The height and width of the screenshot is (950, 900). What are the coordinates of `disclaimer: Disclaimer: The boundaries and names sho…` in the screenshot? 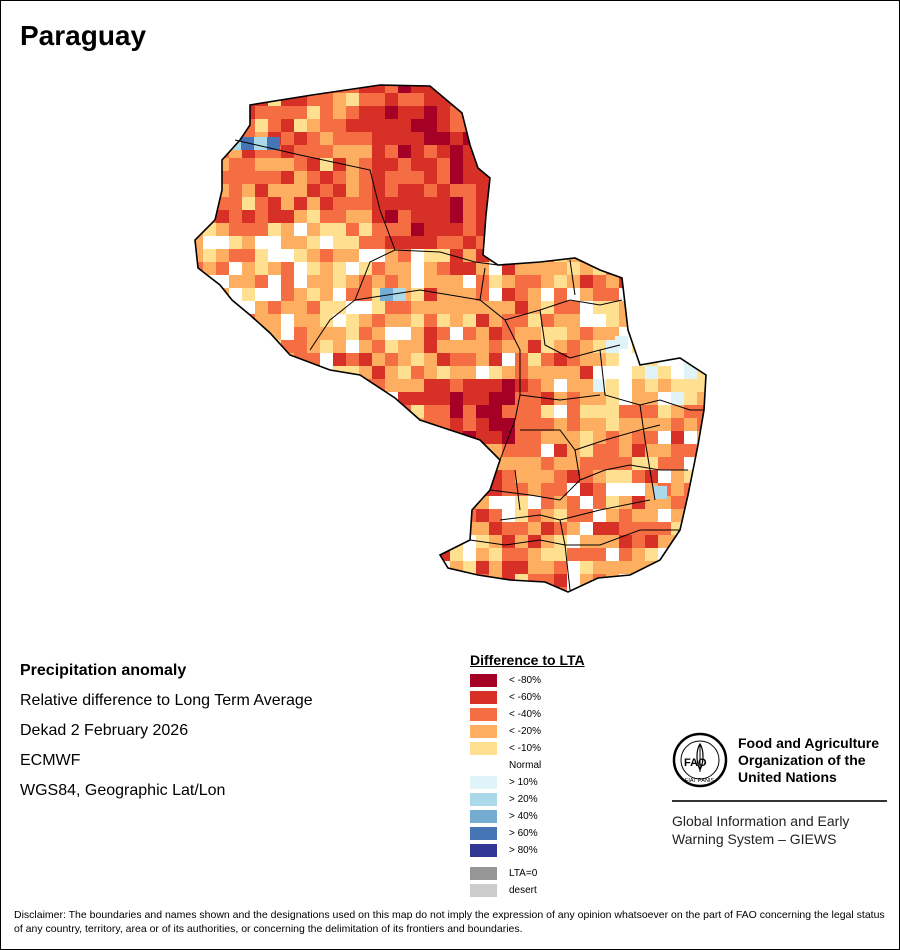 It's located at (449, 922).